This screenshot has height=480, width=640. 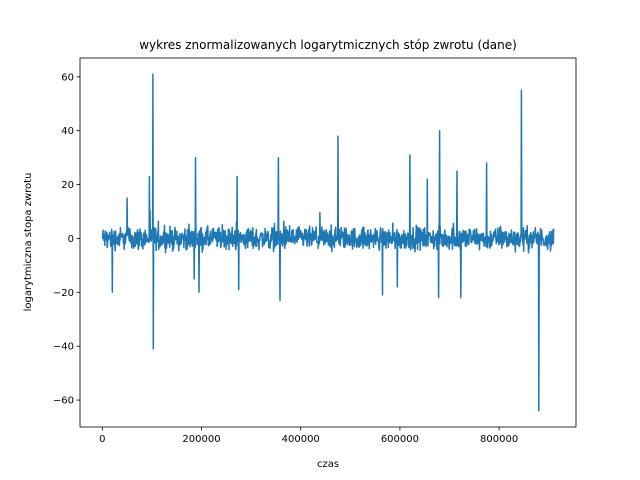 I want to click on x-axis-title: czas, so click(x=328, y=464).